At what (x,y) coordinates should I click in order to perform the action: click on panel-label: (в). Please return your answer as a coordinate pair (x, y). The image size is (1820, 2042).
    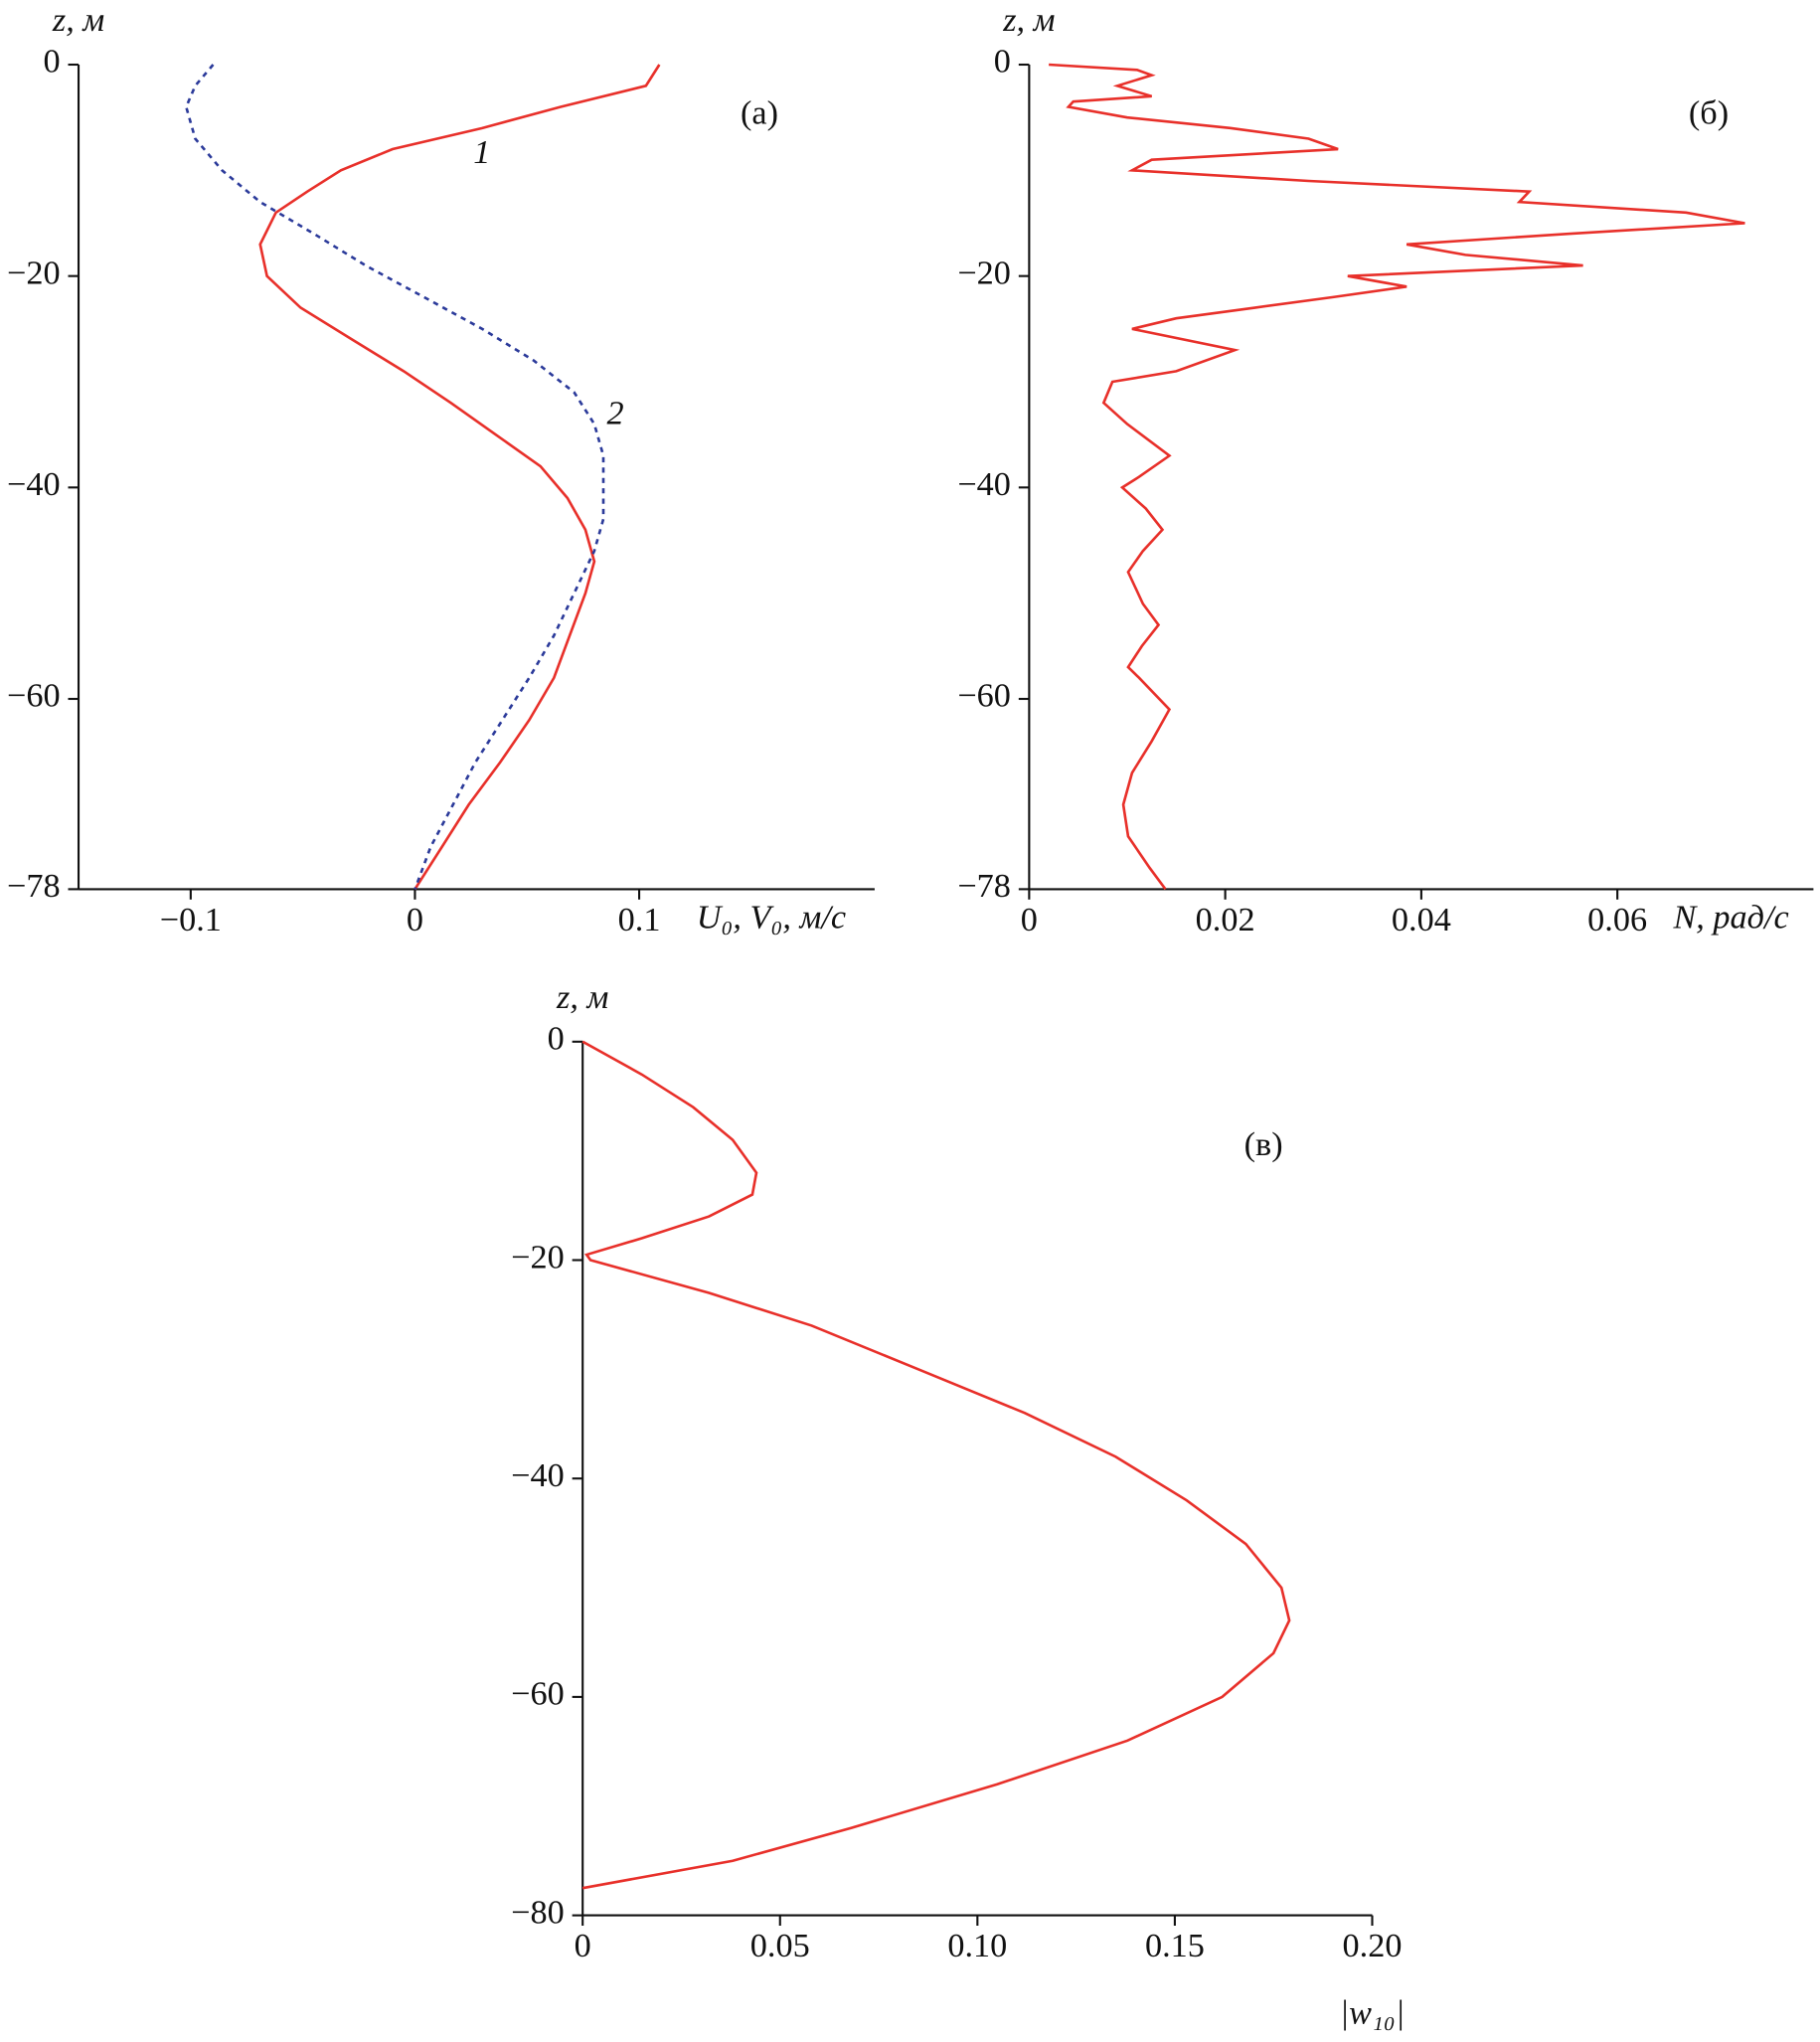
    Looking at the image, I should click on (1263, 1144).